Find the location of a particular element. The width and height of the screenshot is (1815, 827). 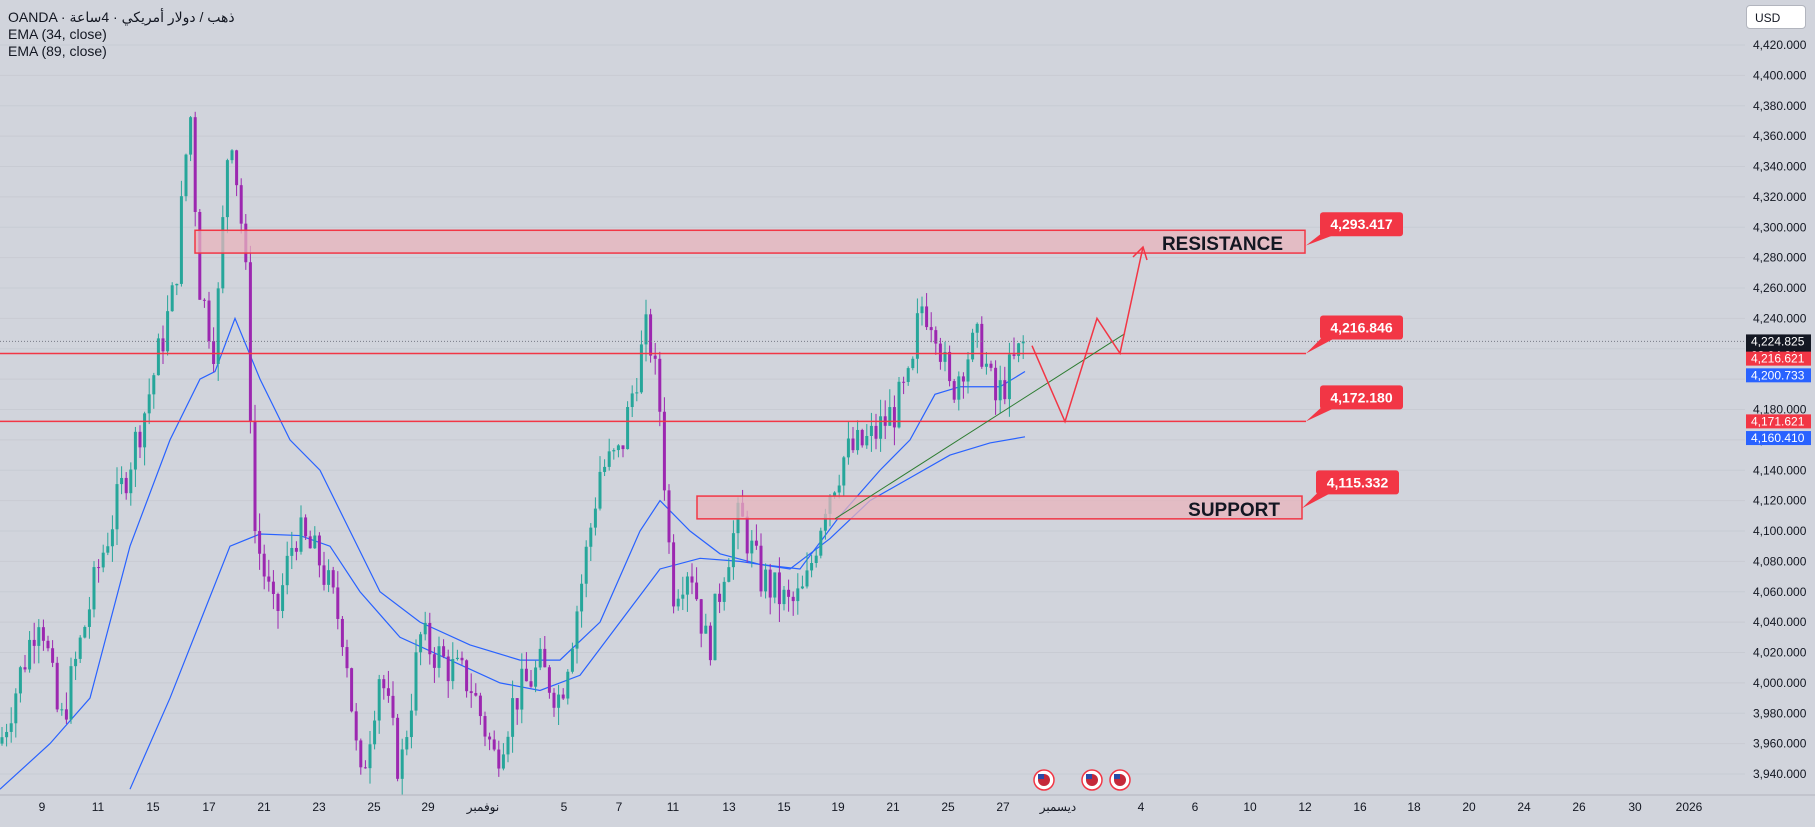

level-marker-label: 4,171.621 is located at coordinates (1778, 421).